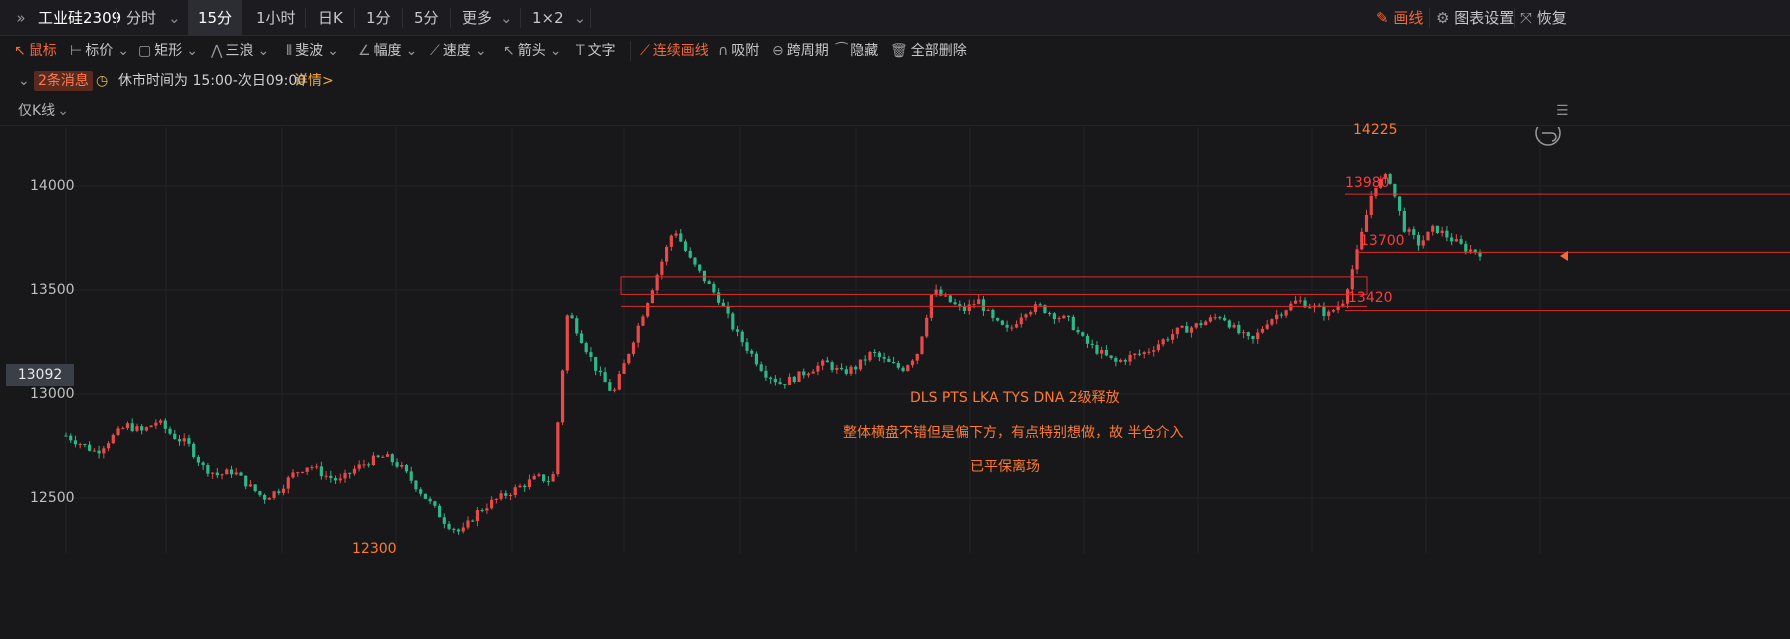 Image resolution: width=1790 pixels, height=639 pixels. I want to click on level-label-13420: 13420, so click(1370, 298).